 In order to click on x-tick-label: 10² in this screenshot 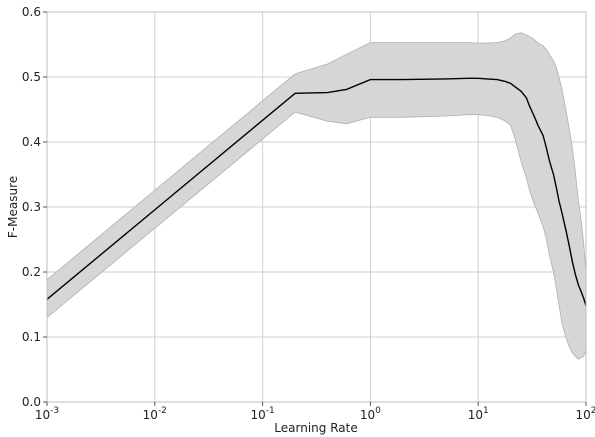, I will do `click(585, 414)`.